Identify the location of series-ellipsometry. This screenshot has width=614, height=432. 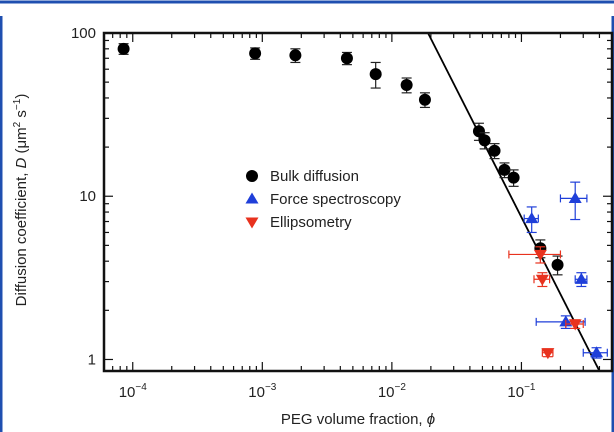
(546, 303).